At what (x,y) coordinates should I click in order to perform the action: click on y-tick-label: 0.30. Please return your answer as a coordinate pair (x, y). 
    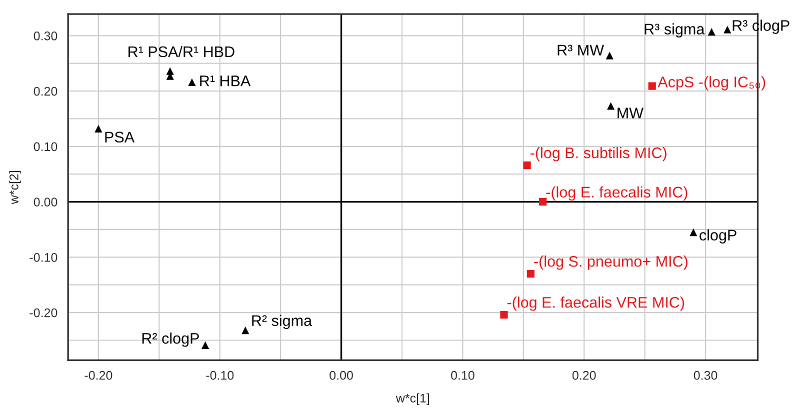
    Looking at the image, I should click on (46, 35).